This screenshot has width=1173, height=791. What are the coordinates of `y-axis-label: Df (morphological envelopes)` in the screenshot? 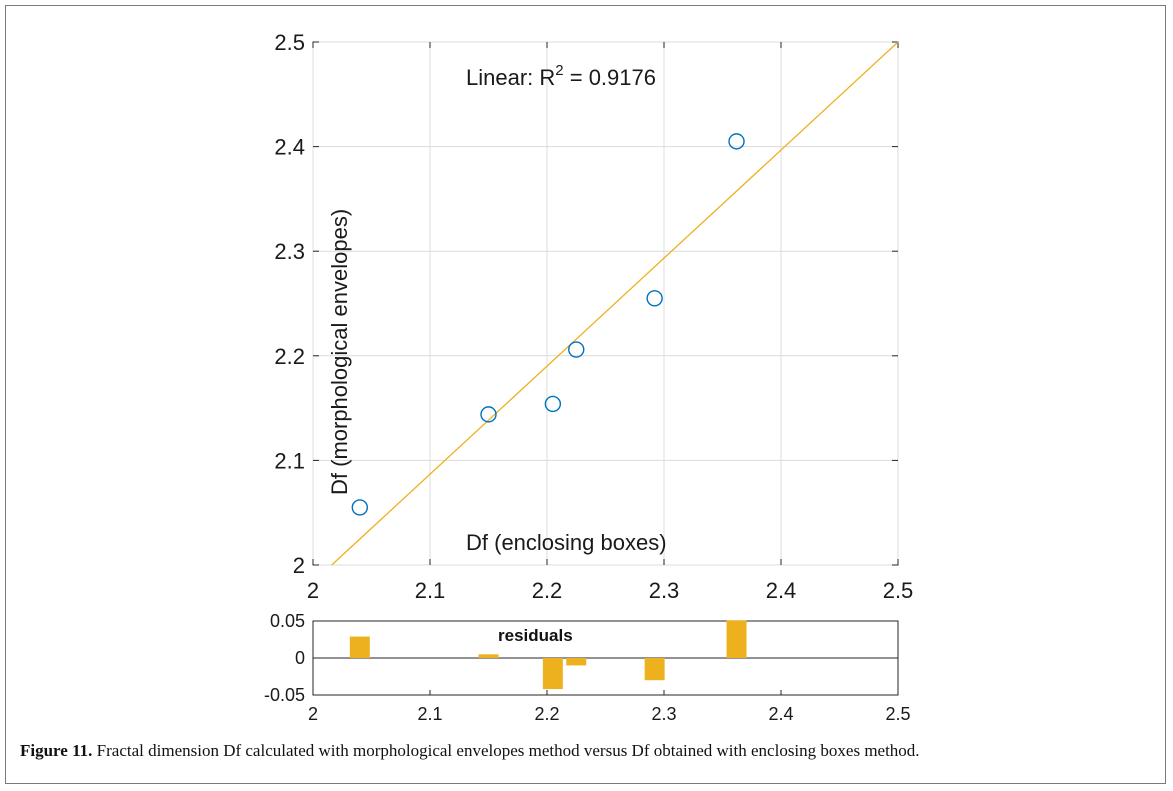 It's located at (339, 352).